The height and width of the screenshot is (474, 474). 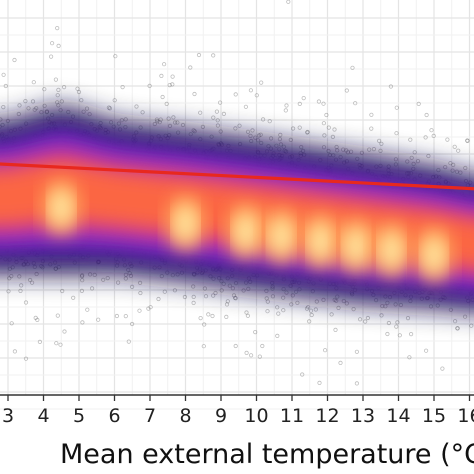 What do you see at coordinates (43, 416) in the screenshot?
I see `x-tick-label: 4` at bounding box center [43, 416].